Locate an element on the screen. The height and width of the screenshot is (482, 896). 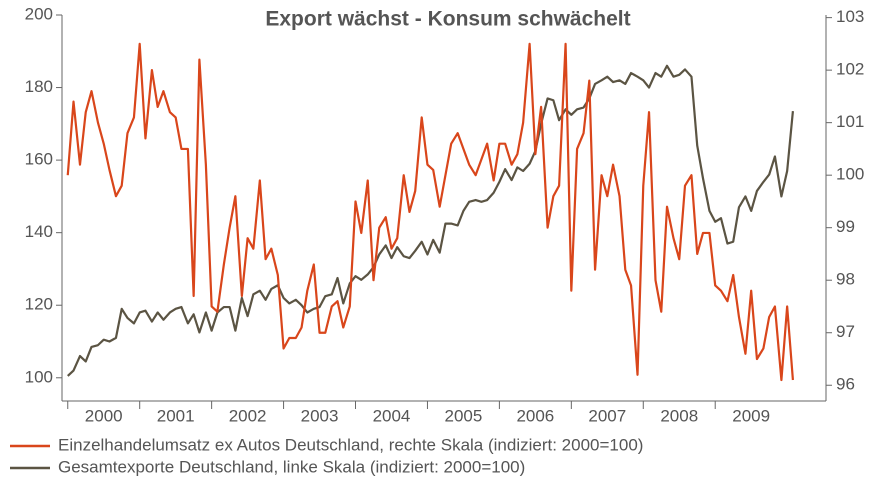
y-tick-label: 180 is located at coordinates (39, 86).